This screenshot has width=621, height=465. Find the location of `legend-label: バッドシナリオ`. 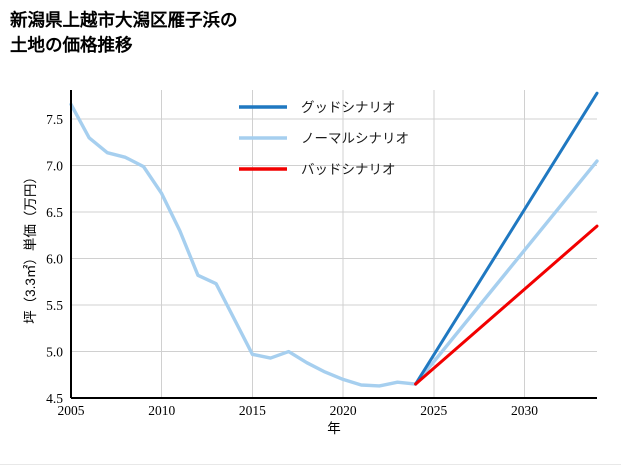

legend-label: バッドシナリオ is located at coordinates (348, 169).